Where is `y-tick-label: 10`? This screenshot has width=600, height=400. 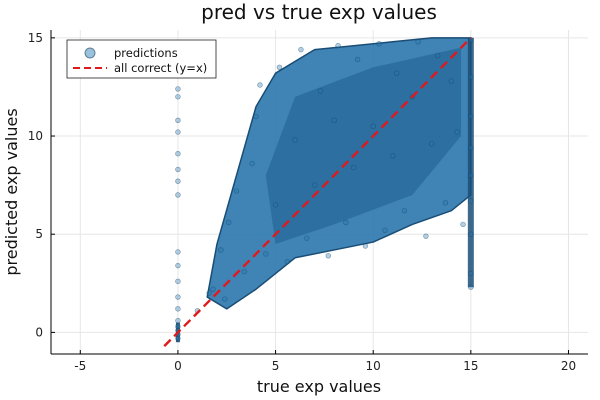
y-tick-label: 10 is located at coordinates (35, 136).